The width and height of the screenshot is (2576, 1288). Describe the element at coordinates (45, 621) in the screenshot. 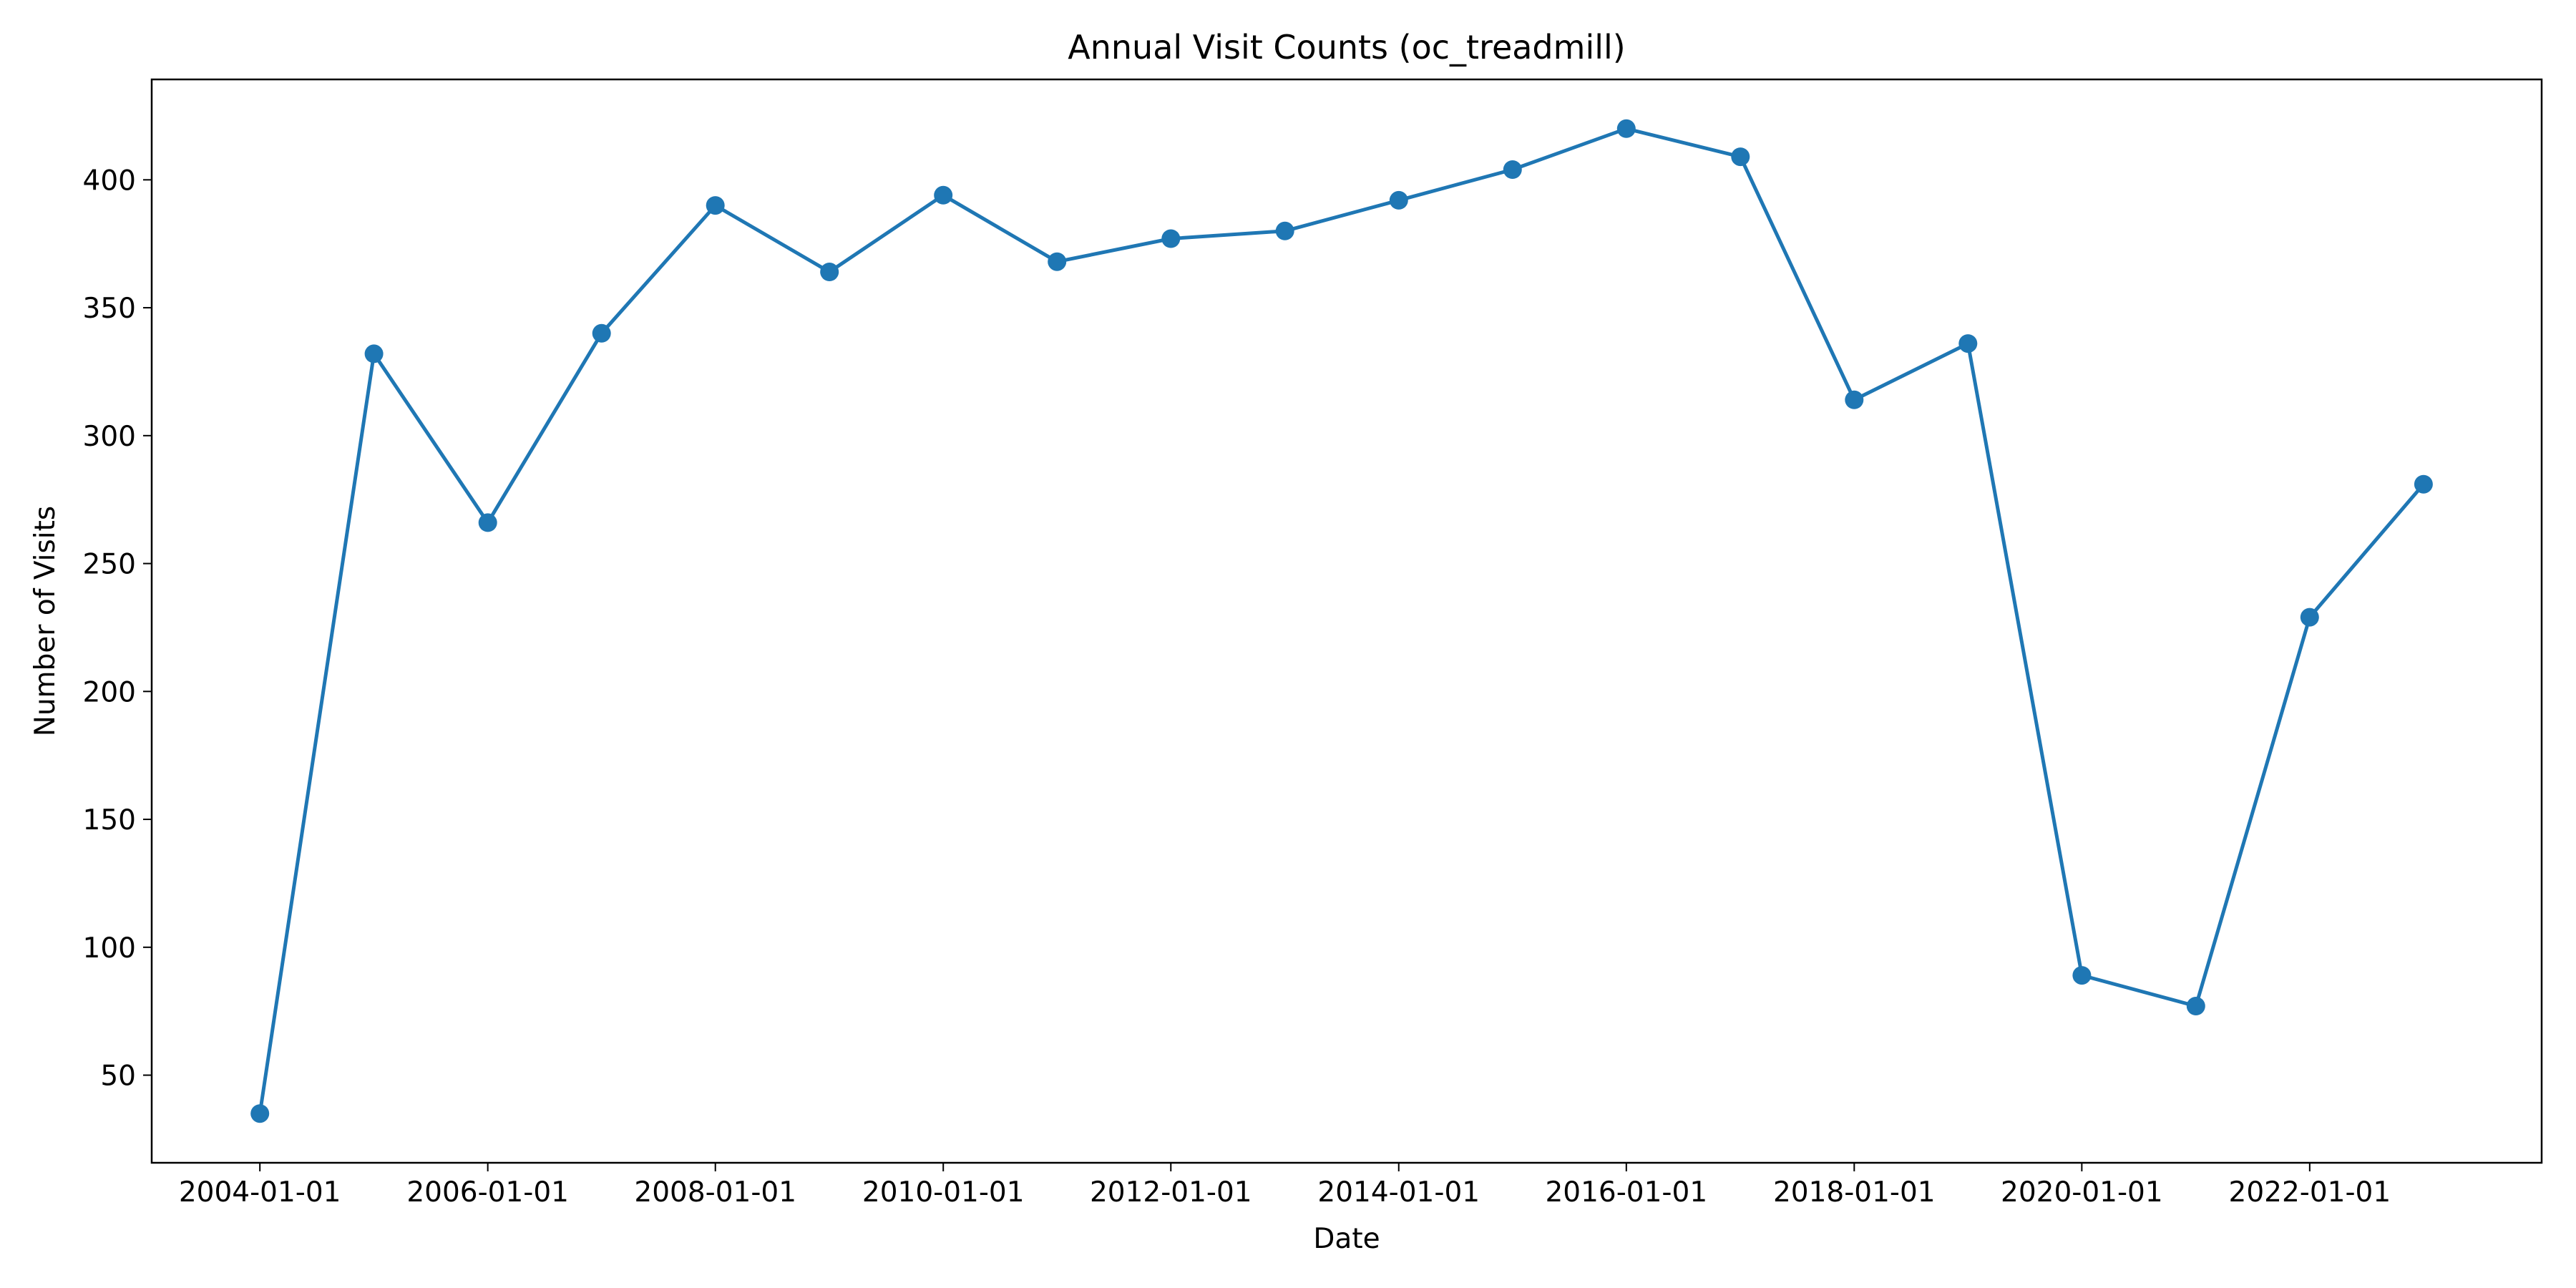

I see `y-axis-label: Number of Visits` at that location.